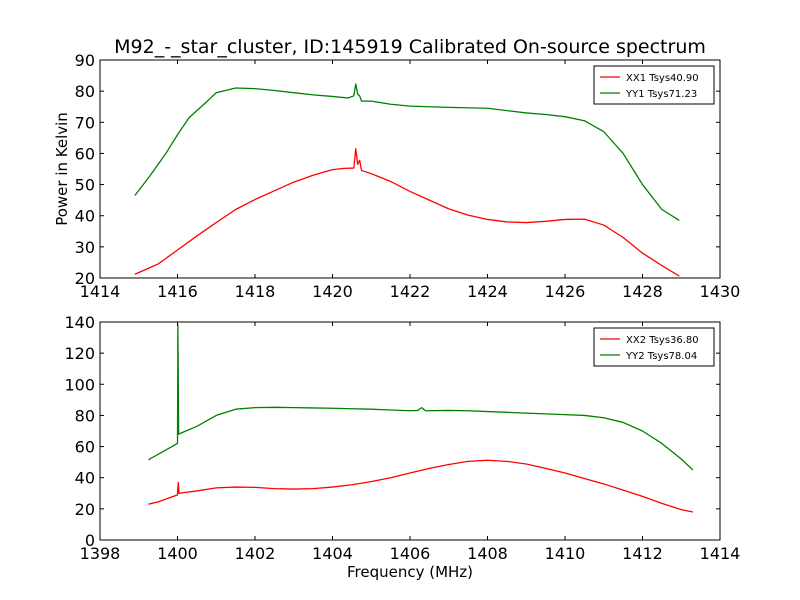 Image resolution: width=800 pixels, height=600 pixels. I want to click on y-tick-label: 140, so click(79, 322).